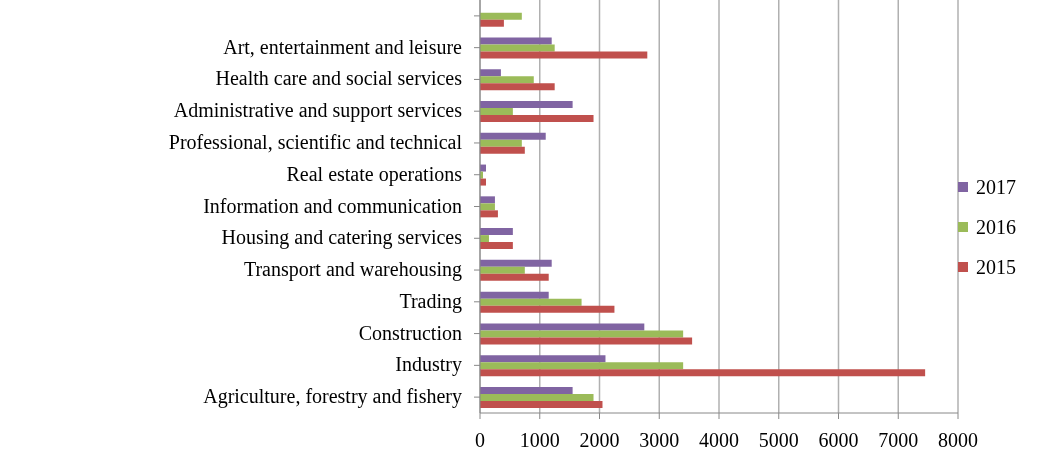 This screenshot has width=1049, height=454. Describe the element at coordinates (343, 46) in the screenshot. I see `y-tick-label: Art, entertainment and leisure` at that location.